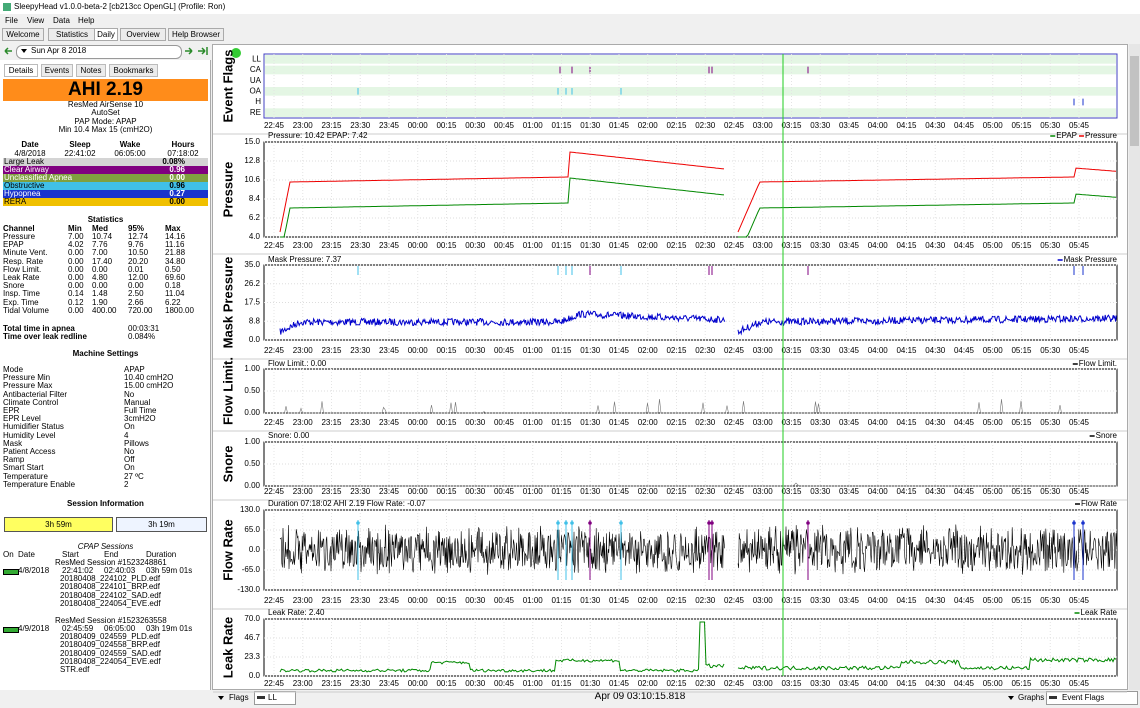 This screenshot has height=708, width=1140. What do you see at coordinates (27, 378) in the screenshot?
I see `setting-cell: Pressure Min` at bounding box center [27, 378].